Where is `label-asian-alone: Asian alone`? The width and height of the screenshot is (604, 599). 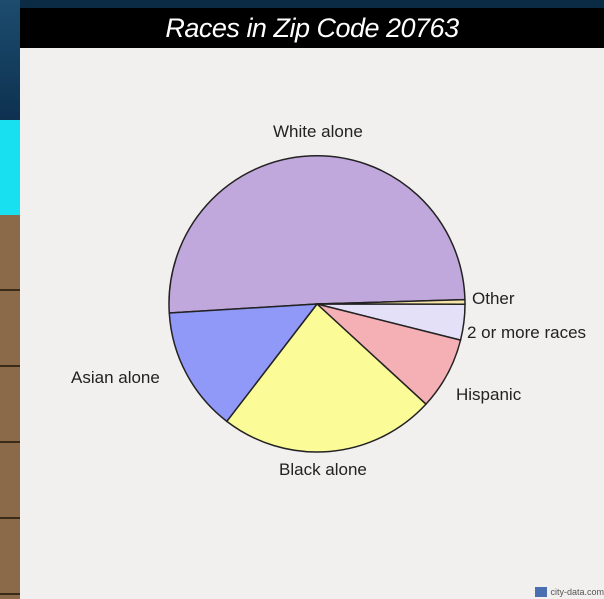
label-asian-alone: Asian alone is located at coordinates (115, 377).